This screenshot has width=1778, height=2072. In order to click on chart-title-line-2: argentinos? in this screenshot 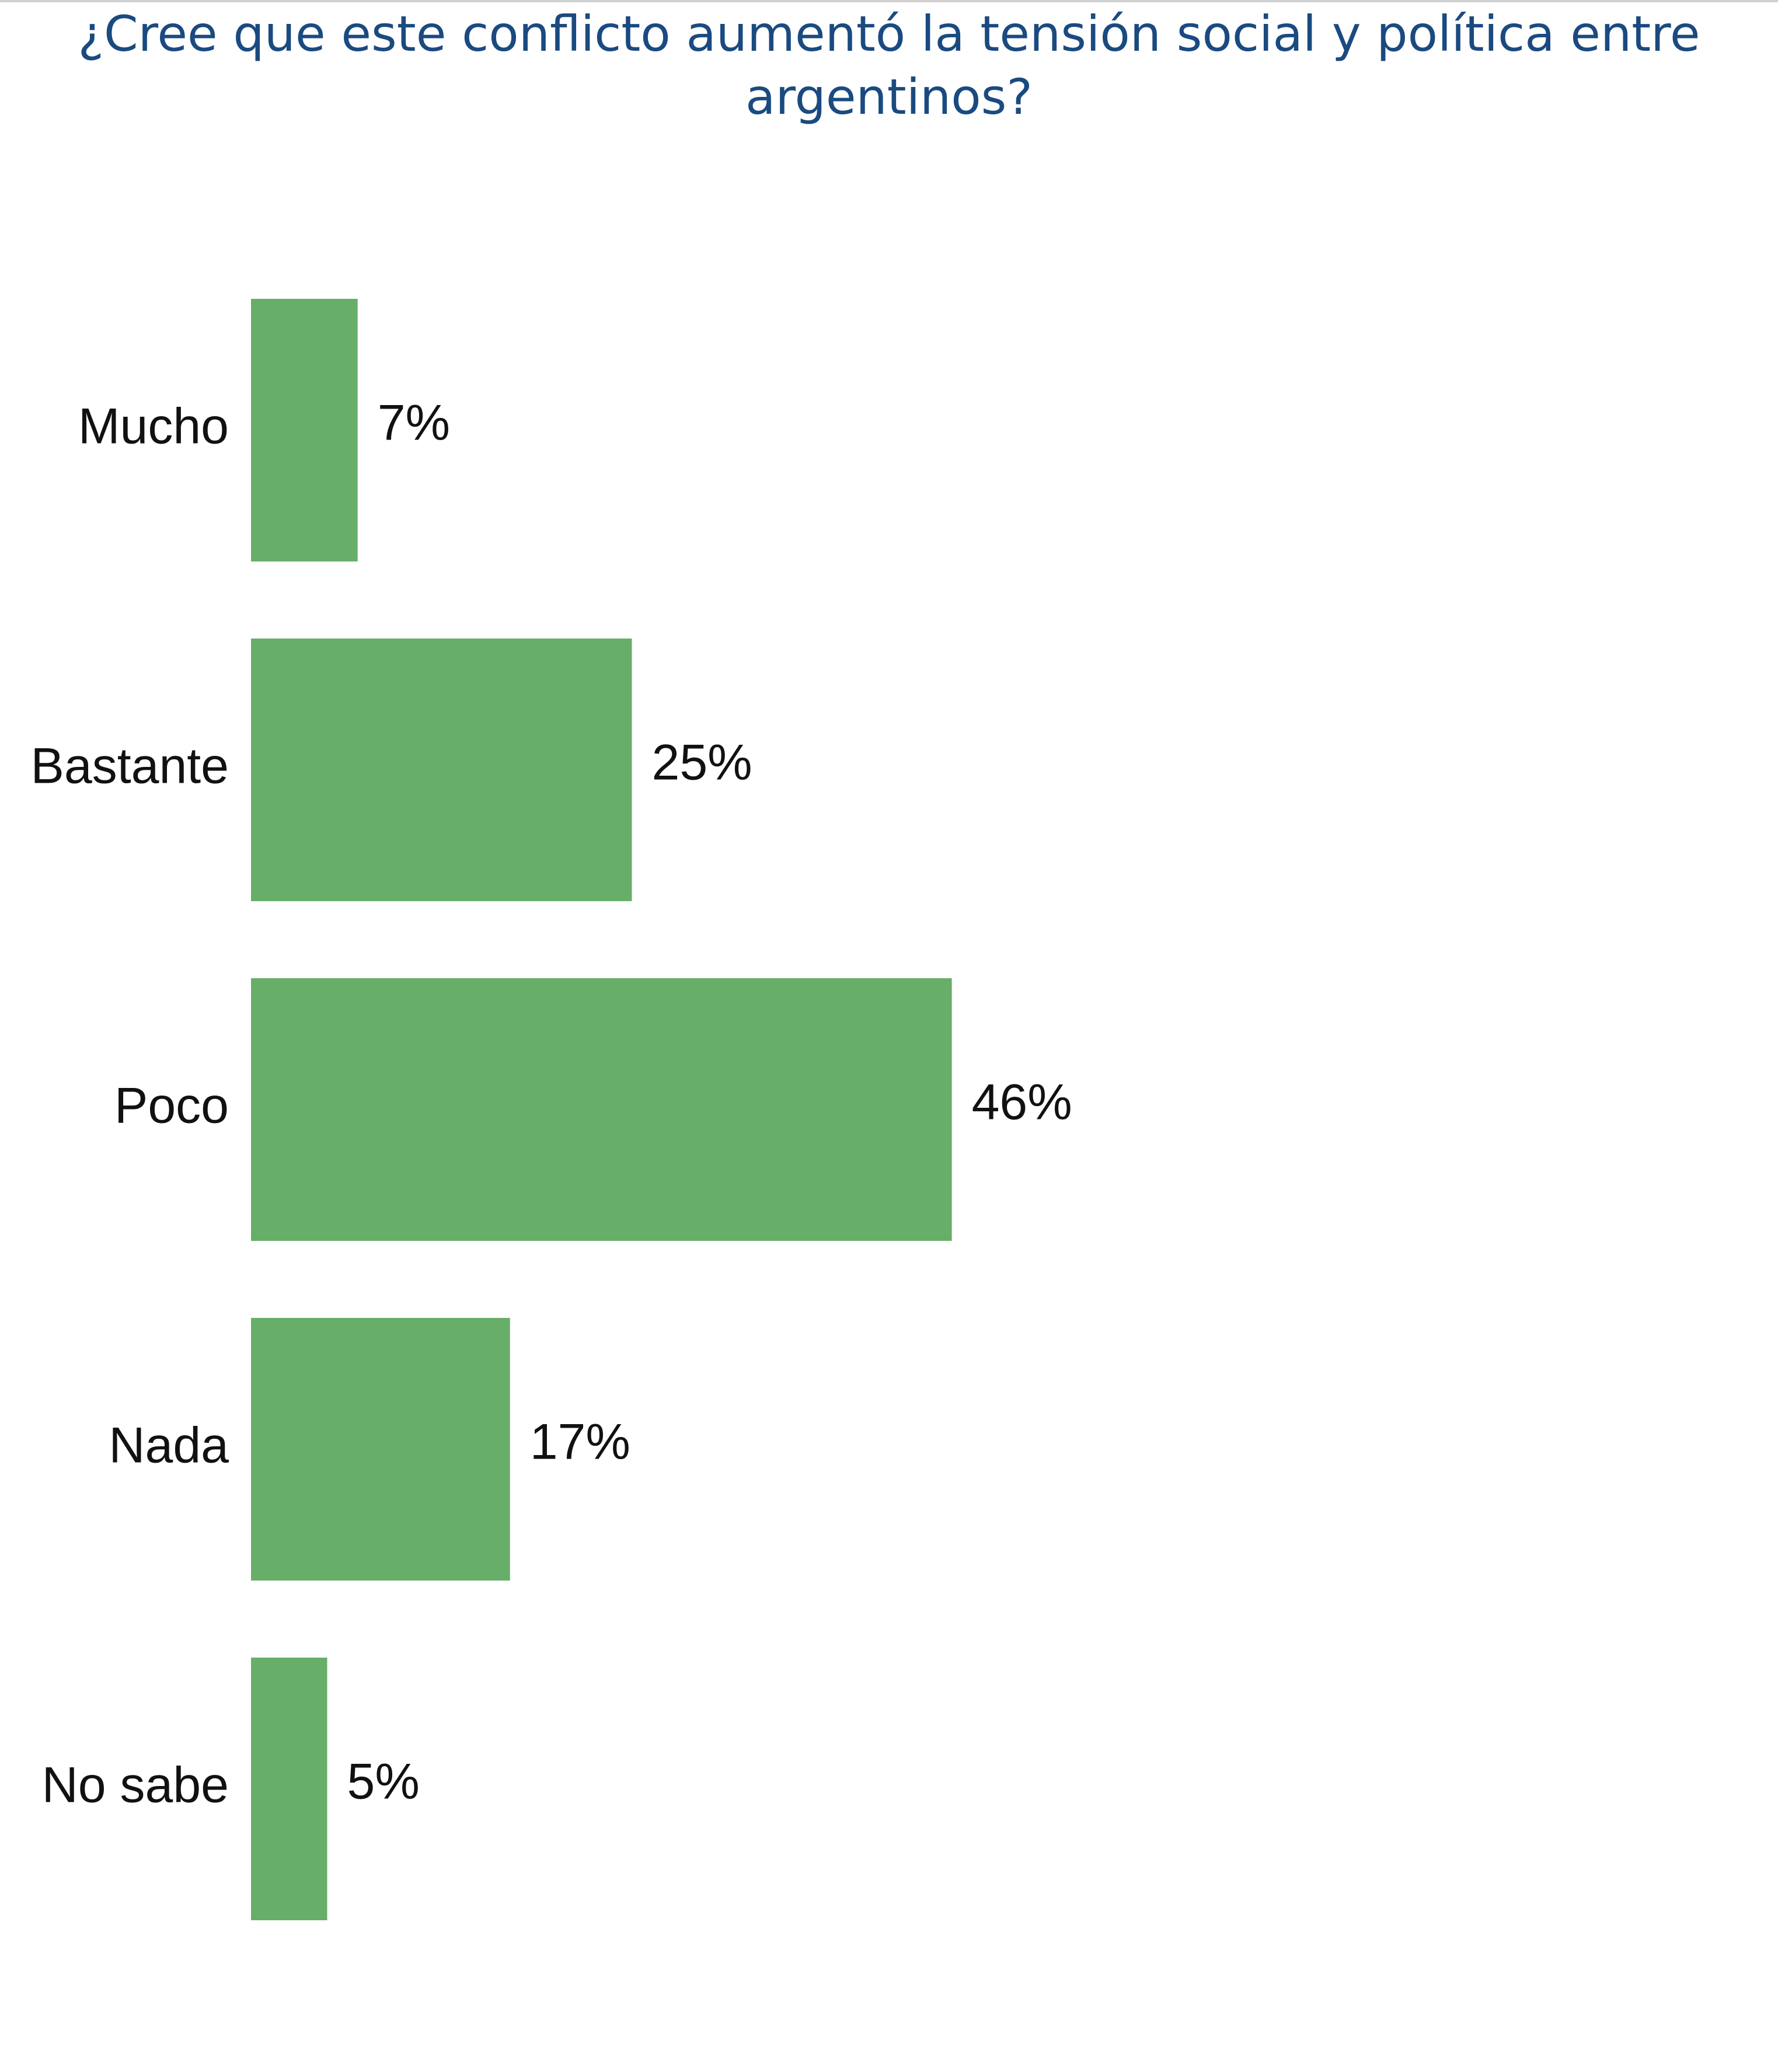, I will do `click(889, 96)`.